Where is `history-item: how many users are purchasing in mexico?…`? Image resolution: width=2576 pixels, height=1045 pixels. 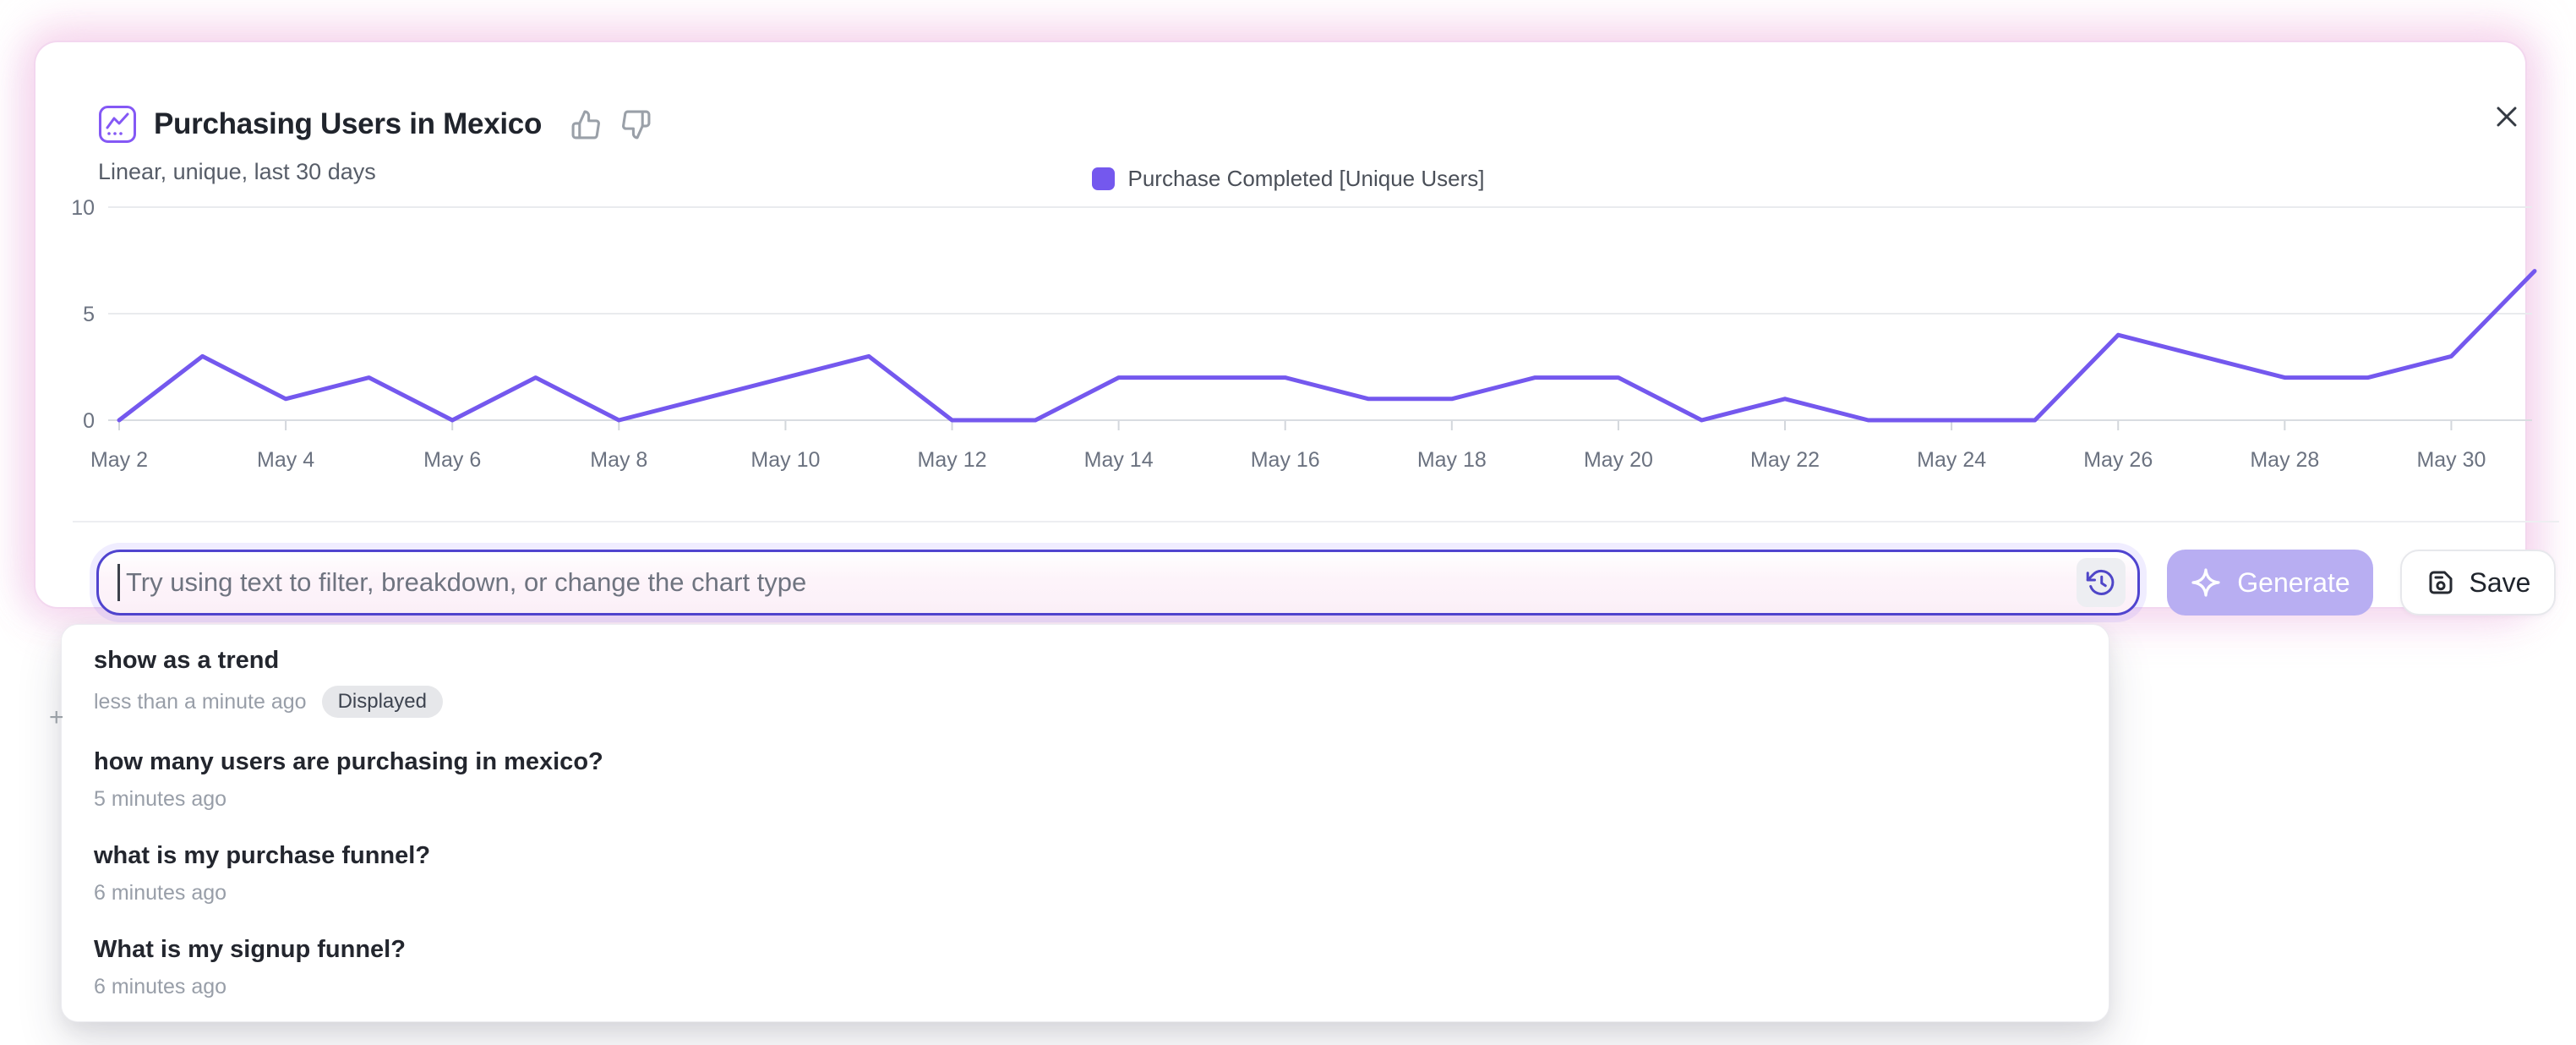
history-item: how many users are purchasing in mexico?… is located at coordinates (1085, 780).